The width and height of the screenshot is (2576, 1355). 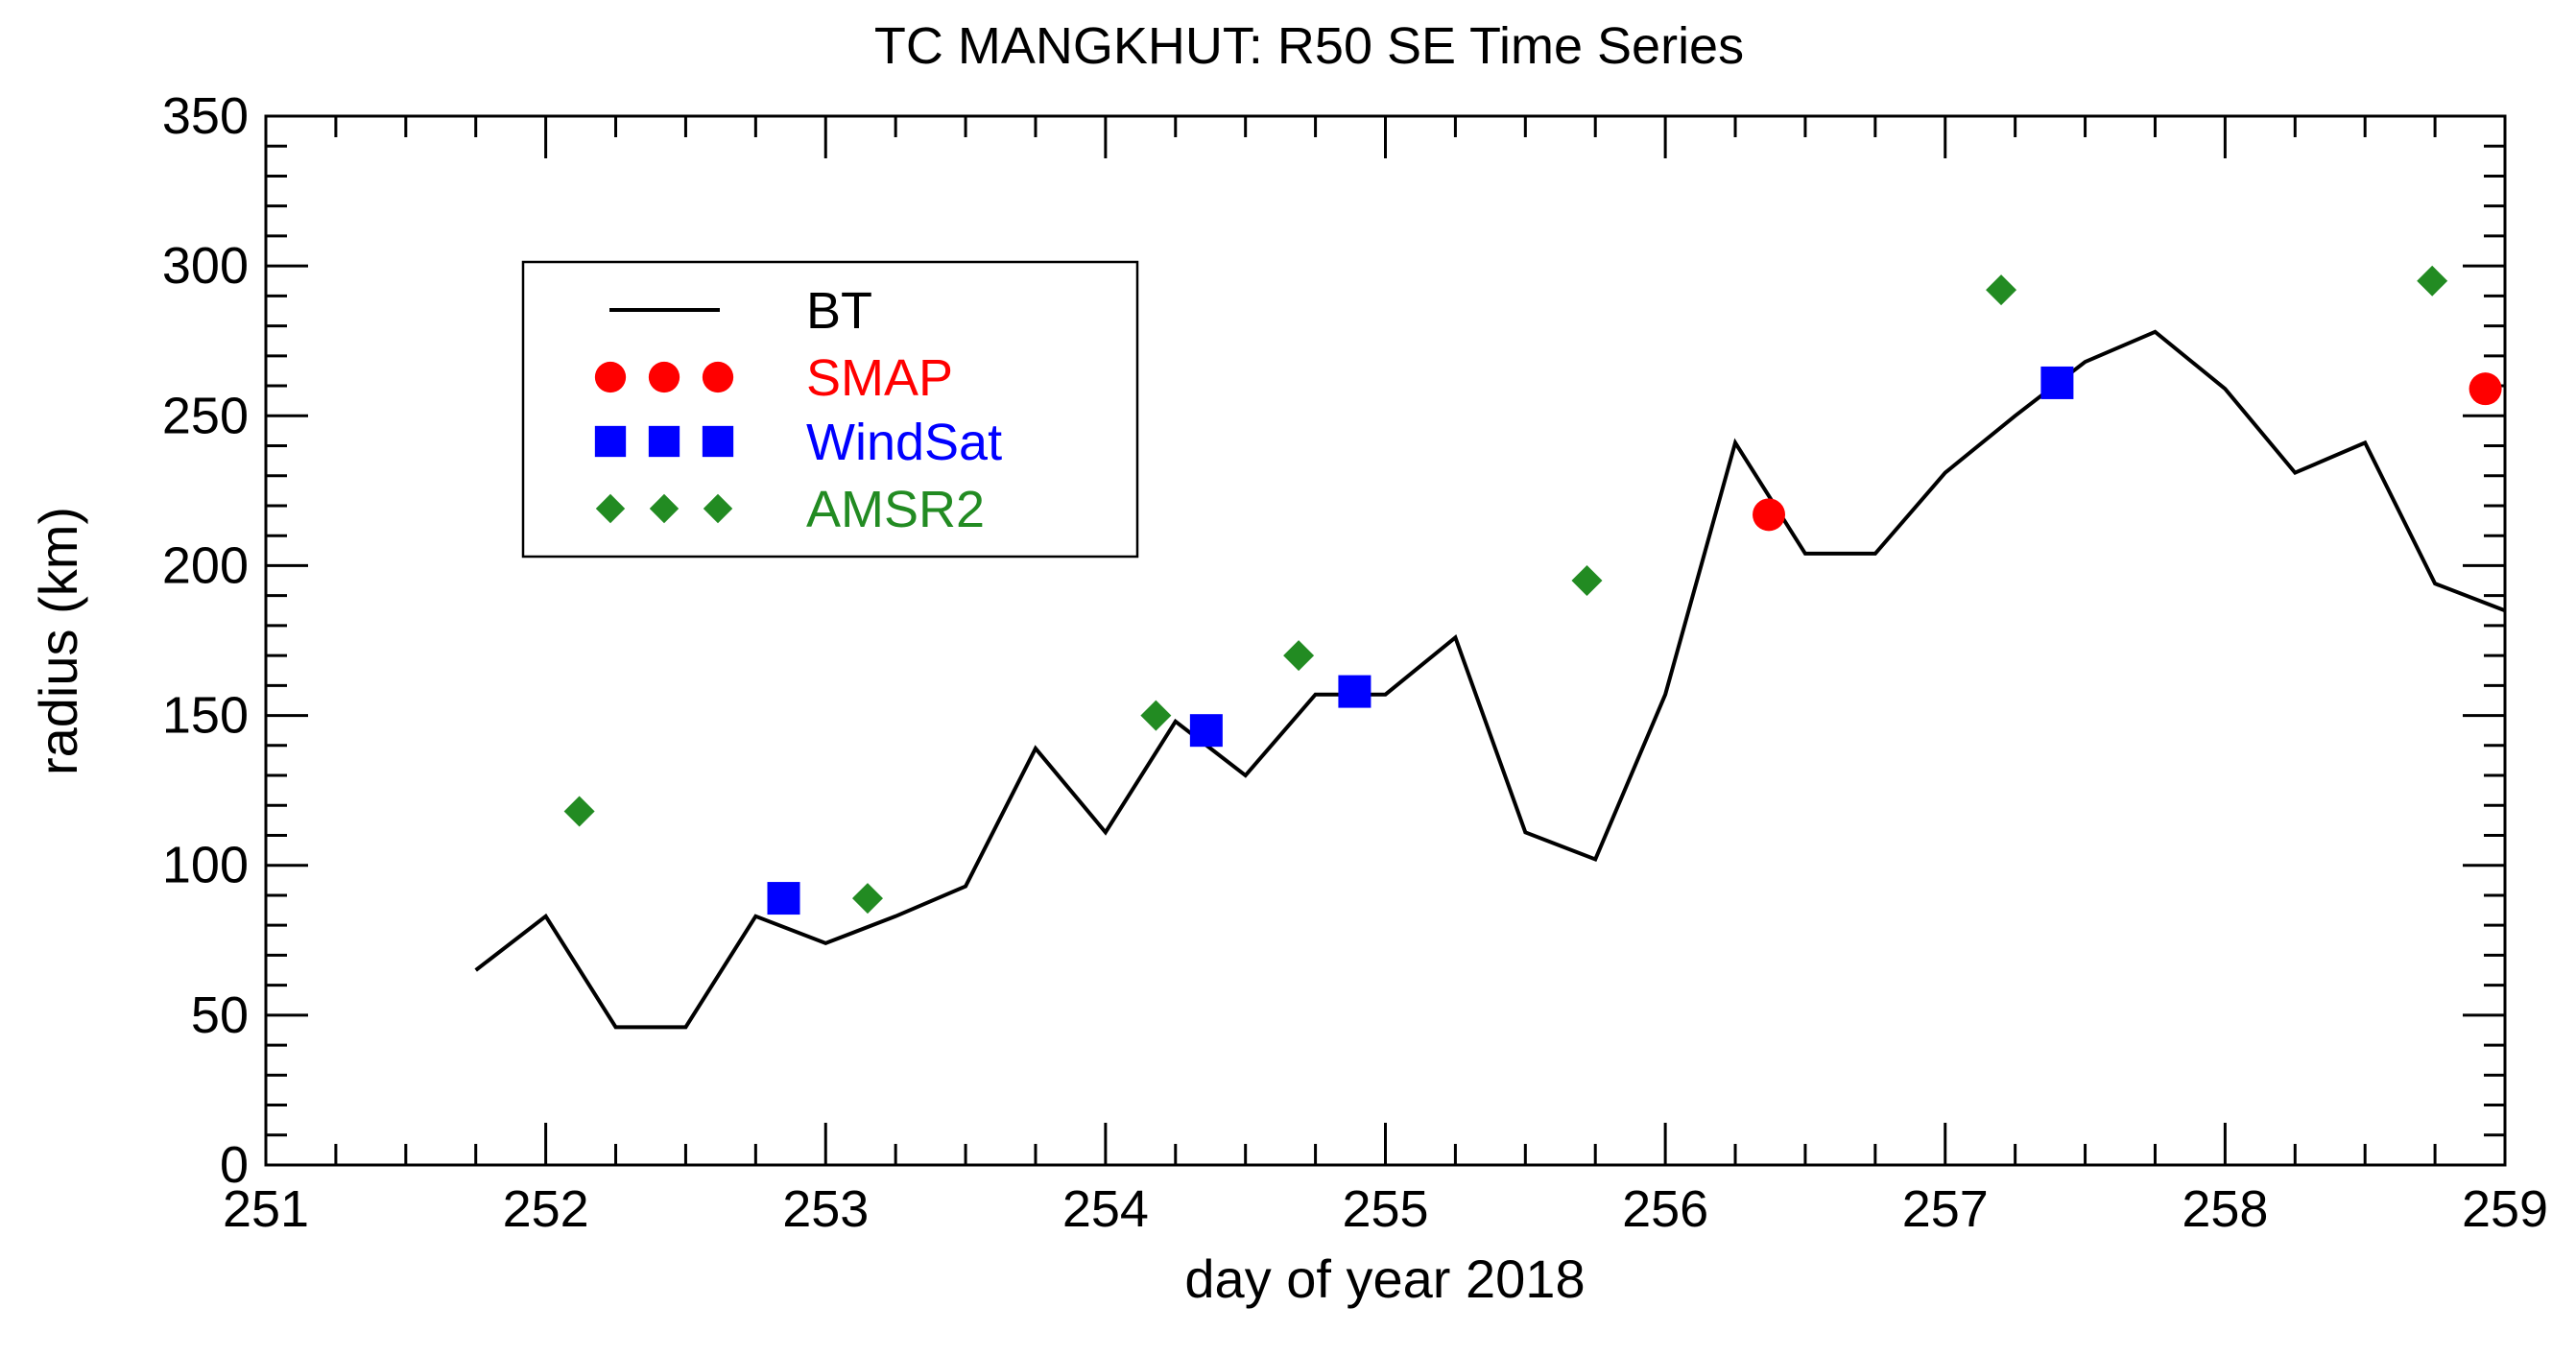 What do you see at coordinates (234, 1165) in the screenshot?
I see `y-tick-label: 0` at bounding box center [234, 1165].